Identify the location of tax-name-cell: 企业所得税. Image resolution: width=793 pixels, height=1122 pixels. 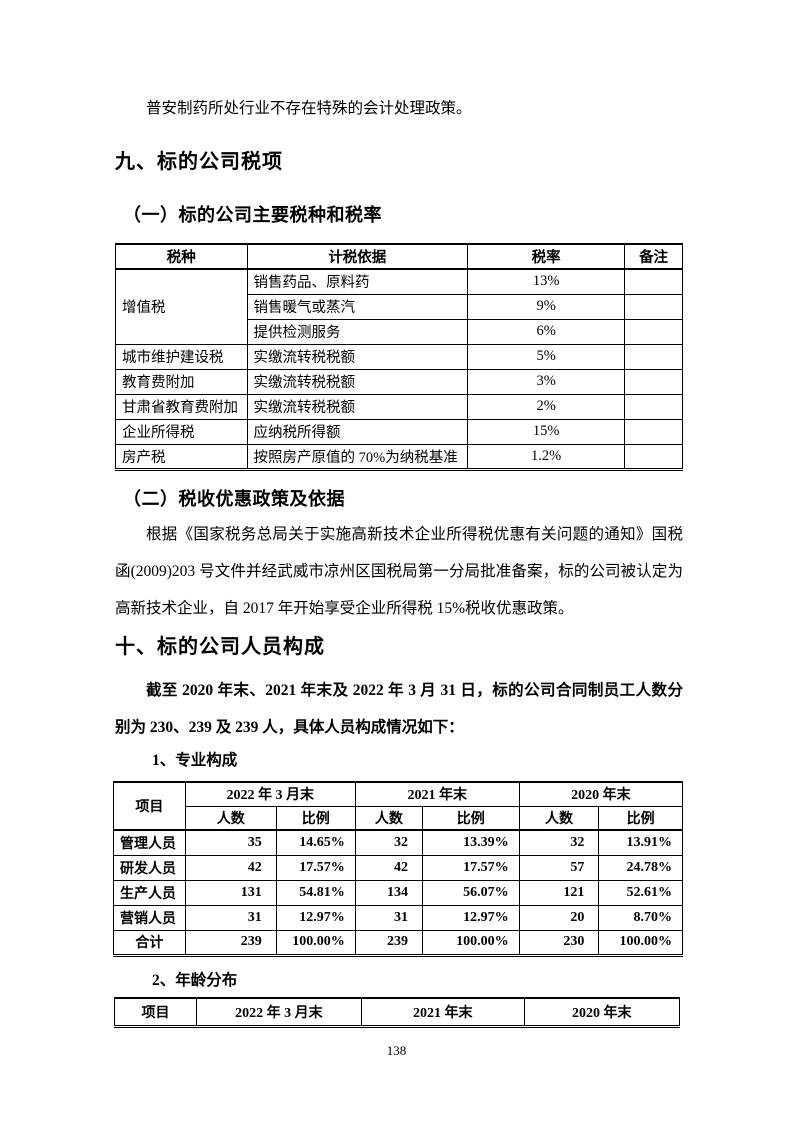
(181, 431).